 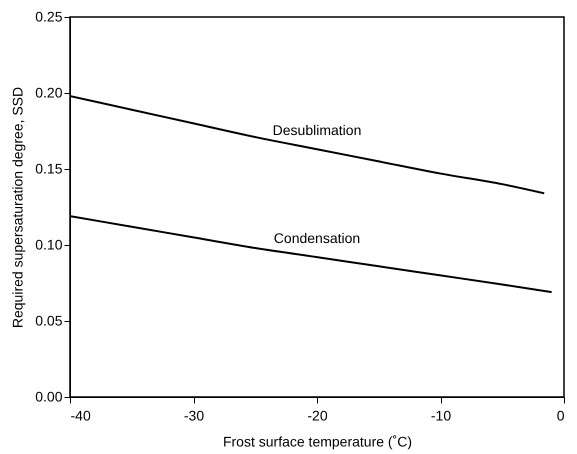 I want to click on x-tick-label: -20, so click(x=317, y=416).